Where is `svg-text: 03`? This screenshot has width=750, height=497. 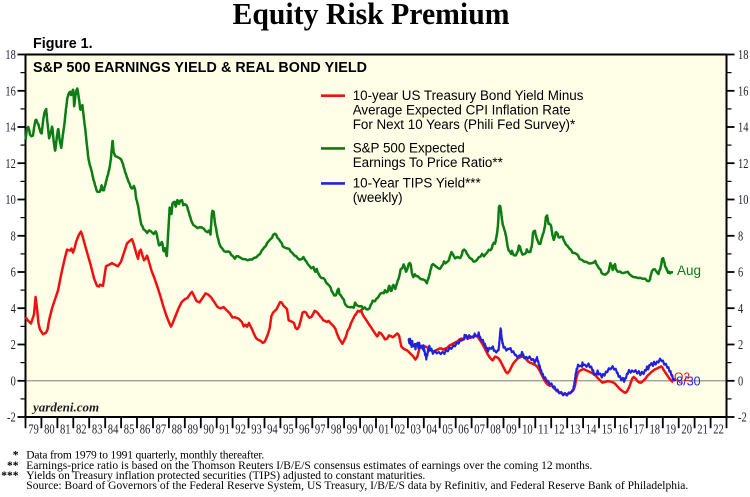 svg-text: 03 is located at coordinates (416, 429).